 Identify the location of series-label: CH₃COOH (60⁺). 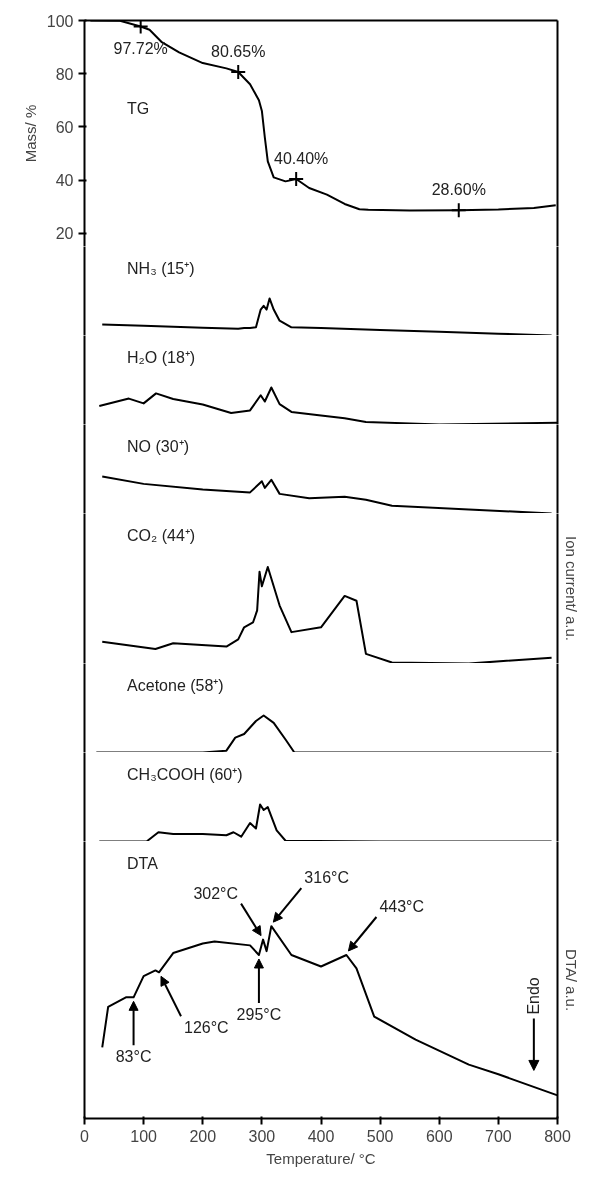
(185, 774).